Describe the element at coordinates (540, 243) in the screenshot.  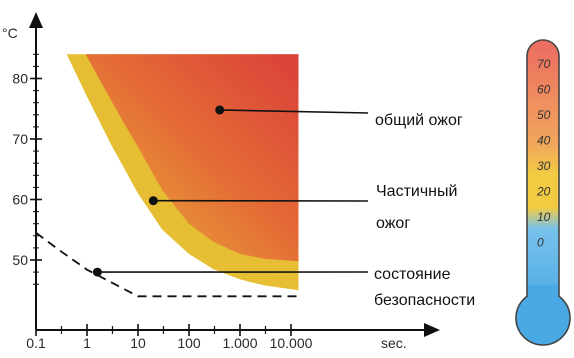
I see `thermometer-label: 0` at that location.